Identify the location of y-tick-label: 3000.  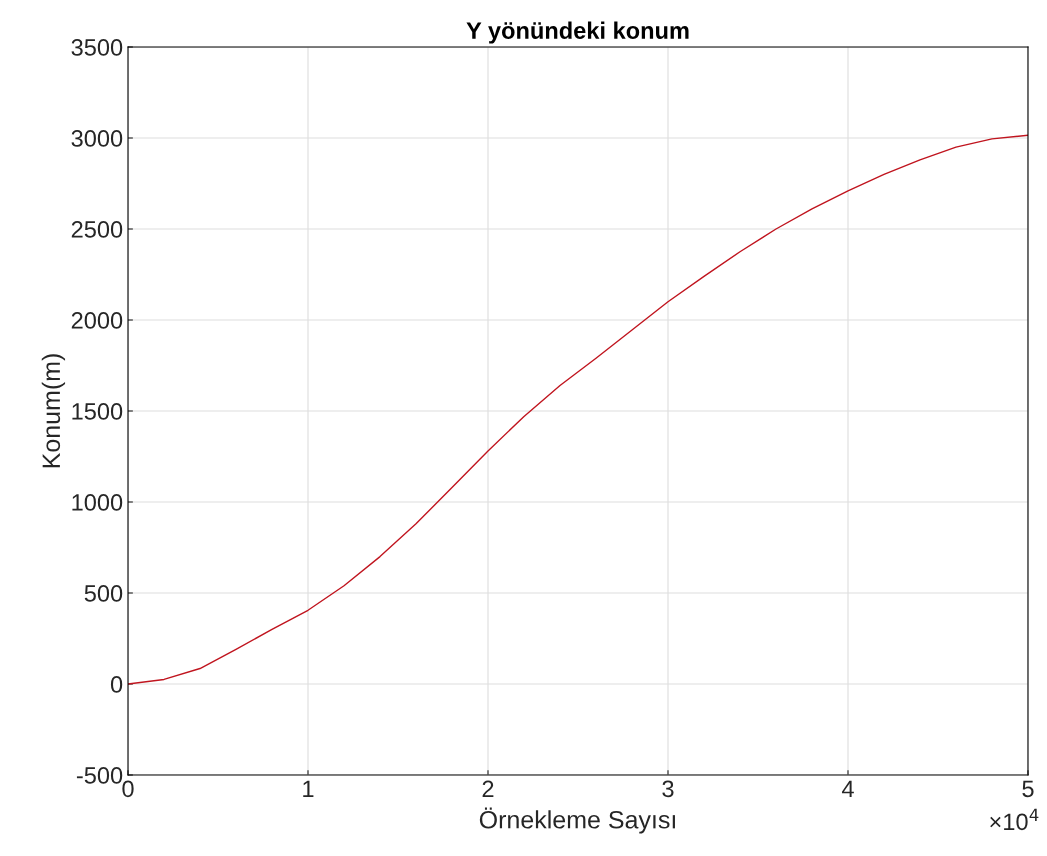
(97, 138).